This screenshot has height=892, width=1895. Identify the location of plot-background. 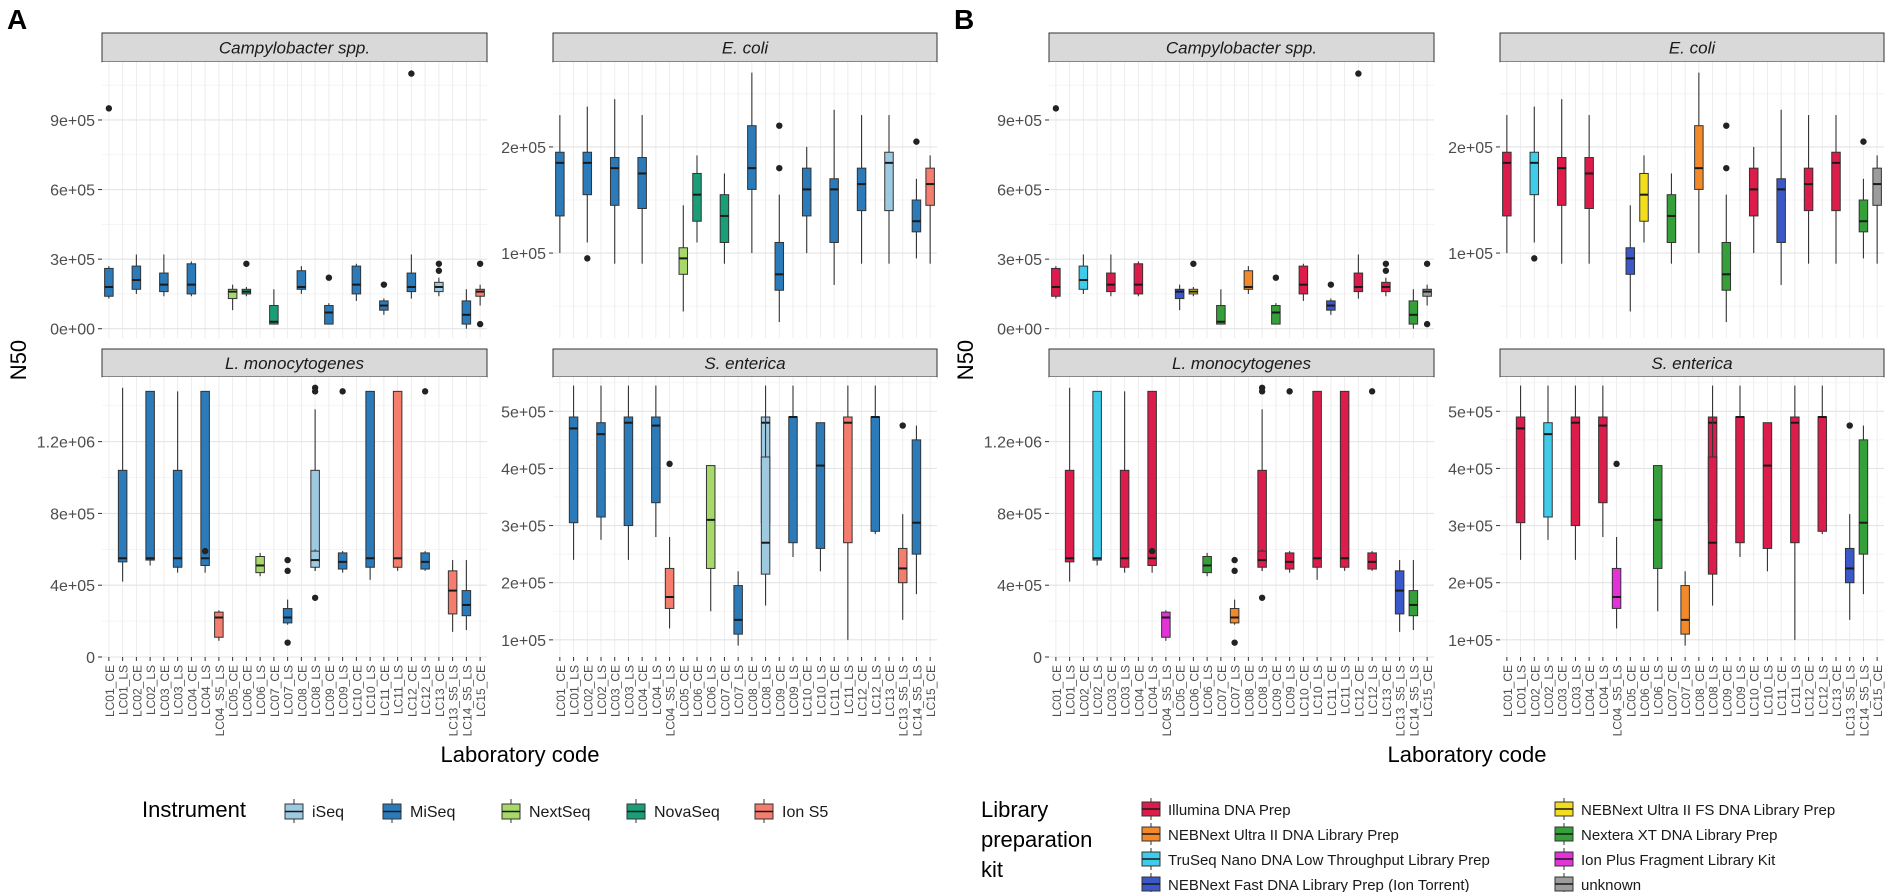
(294, 517).